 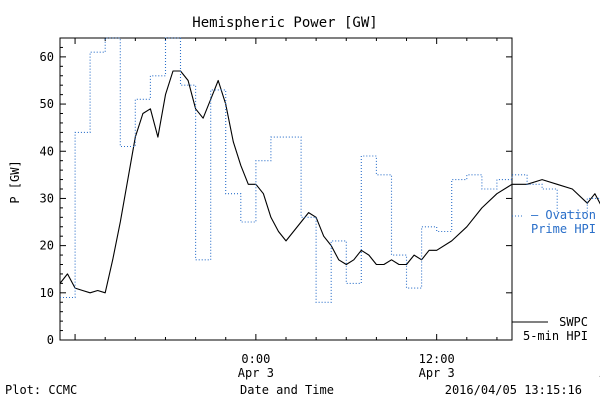 What do you see at coordinates (284, 23) in the screenshot?
I see `chart-title: Hemispheric Power [GW]` at bounding box center [284, 23].